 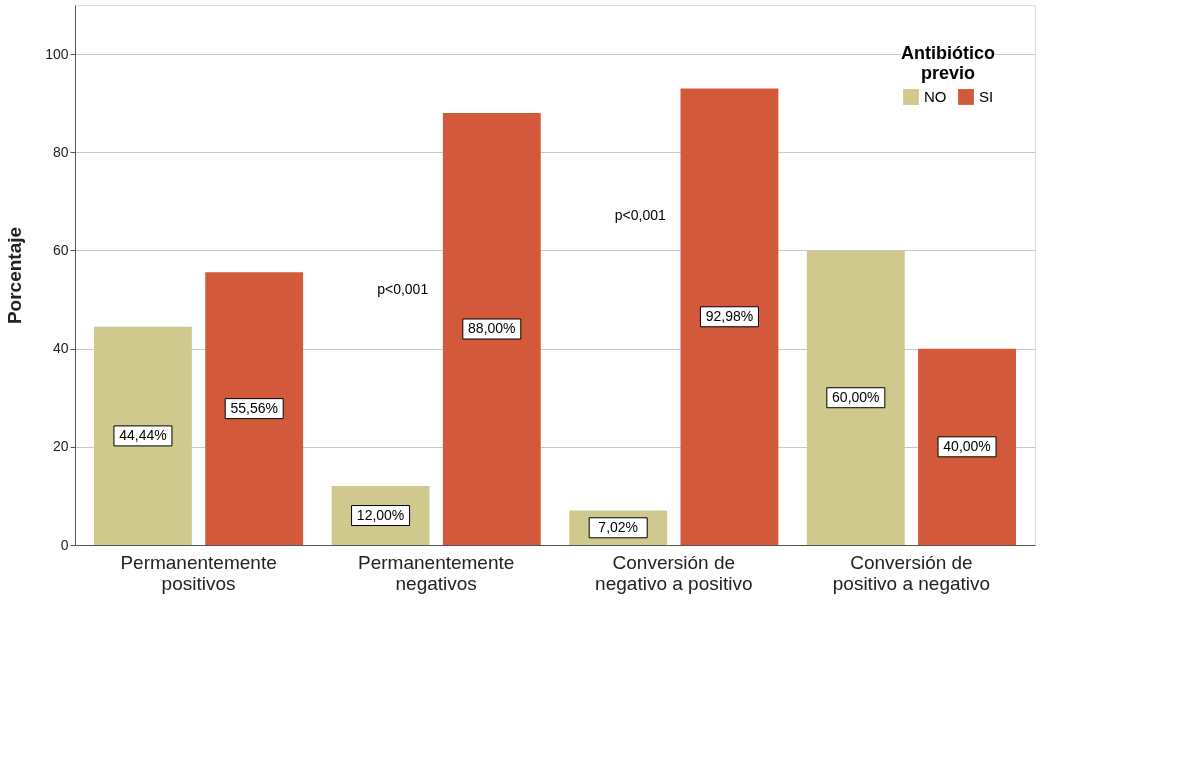 I want to click on data-label: 92,98%, so click(x=729, y=315).